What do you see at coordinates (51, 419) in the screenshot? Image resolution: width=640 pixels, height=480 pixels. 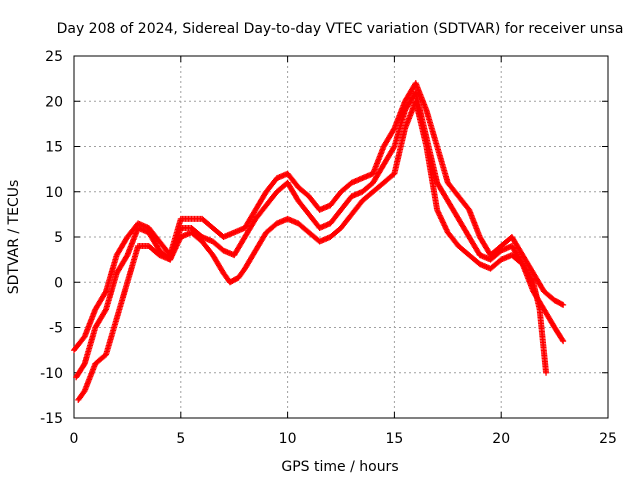 I see `y-tick-label: -15` at bounding box center [51, 419].